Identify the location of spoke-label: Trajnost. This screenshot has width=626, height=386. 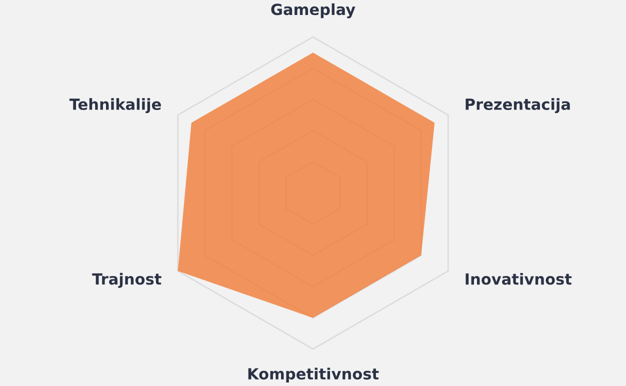
(127, 280).